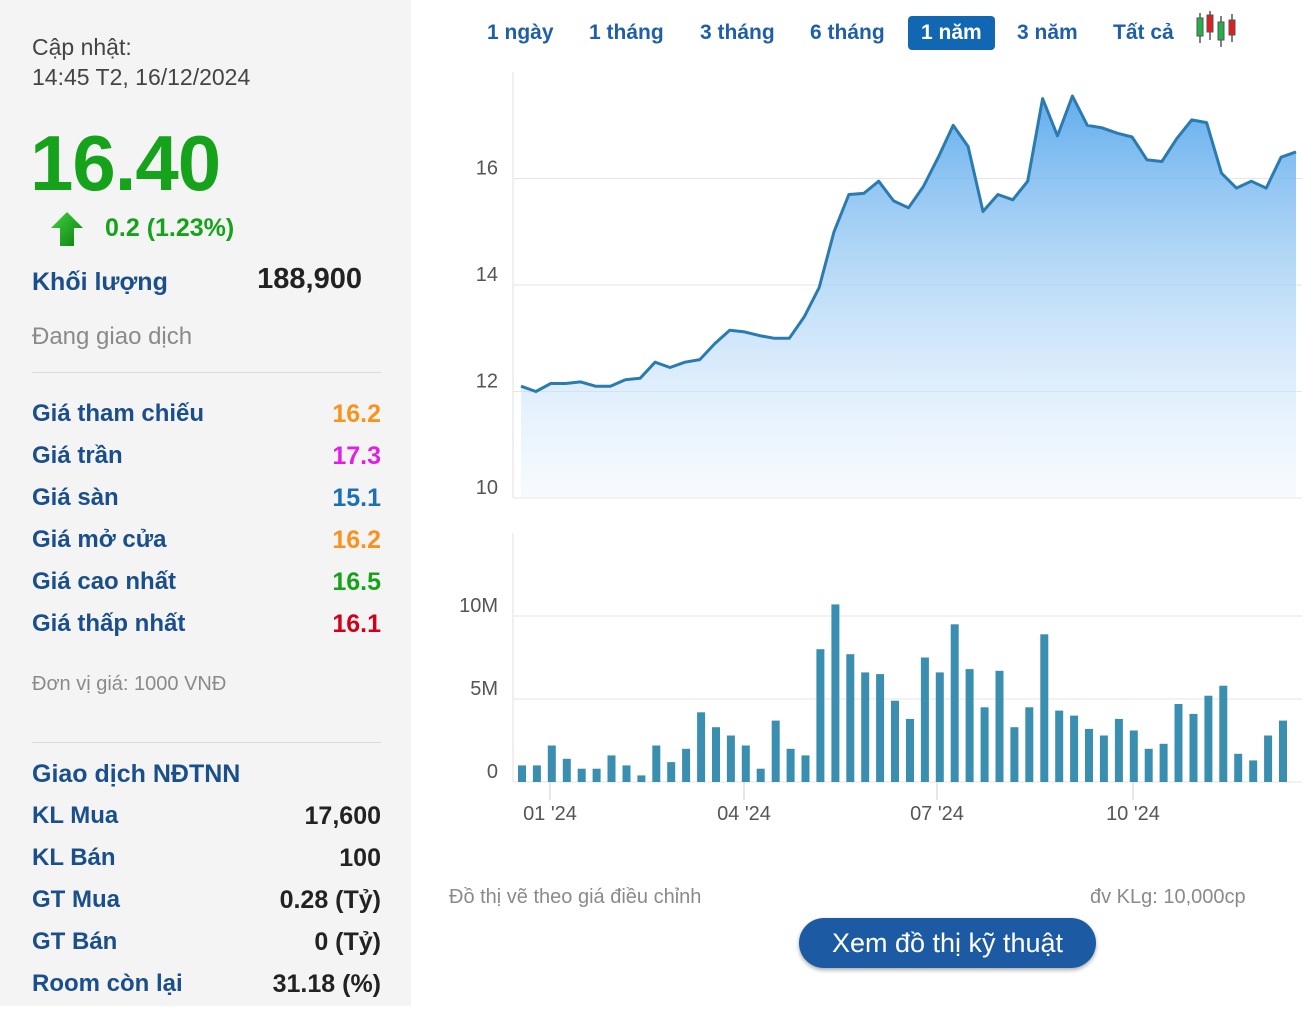  Describe the element at coordinates (129, 684) in the screenshot. I see `price-unit-note: Đơn vị giá: 1000 VNĐ` at that location.